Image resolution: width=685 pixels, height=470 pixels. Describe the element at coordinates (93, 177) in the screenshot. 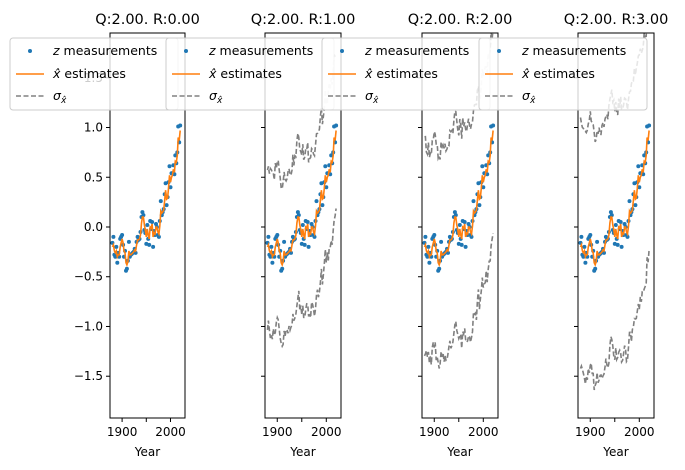

I see `y-tick-label: 0.5` at that location.